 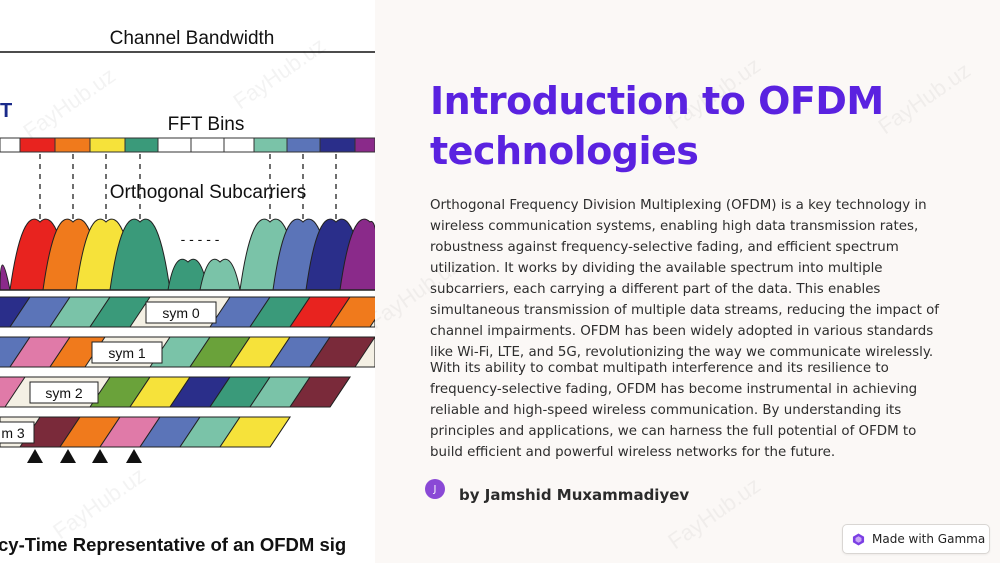 What do you see at coordinates (574, 495) in the screenshot?
I see `author-name: by Jamshid Muxammadiyev` at bounding box center [574, 495].